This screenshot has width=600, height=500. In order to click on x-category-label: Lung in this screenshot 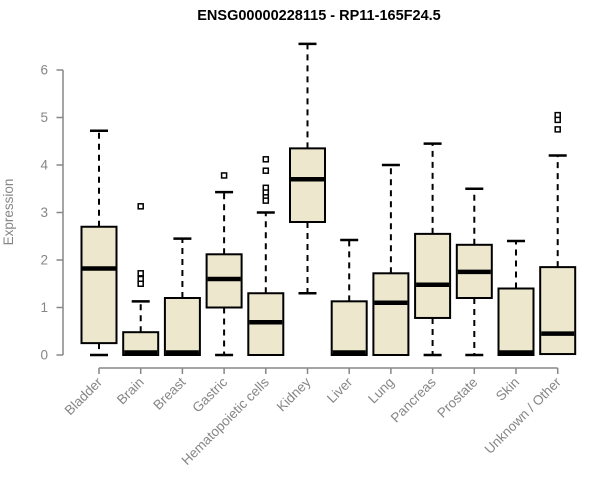, I will do `click(381, 391)`.